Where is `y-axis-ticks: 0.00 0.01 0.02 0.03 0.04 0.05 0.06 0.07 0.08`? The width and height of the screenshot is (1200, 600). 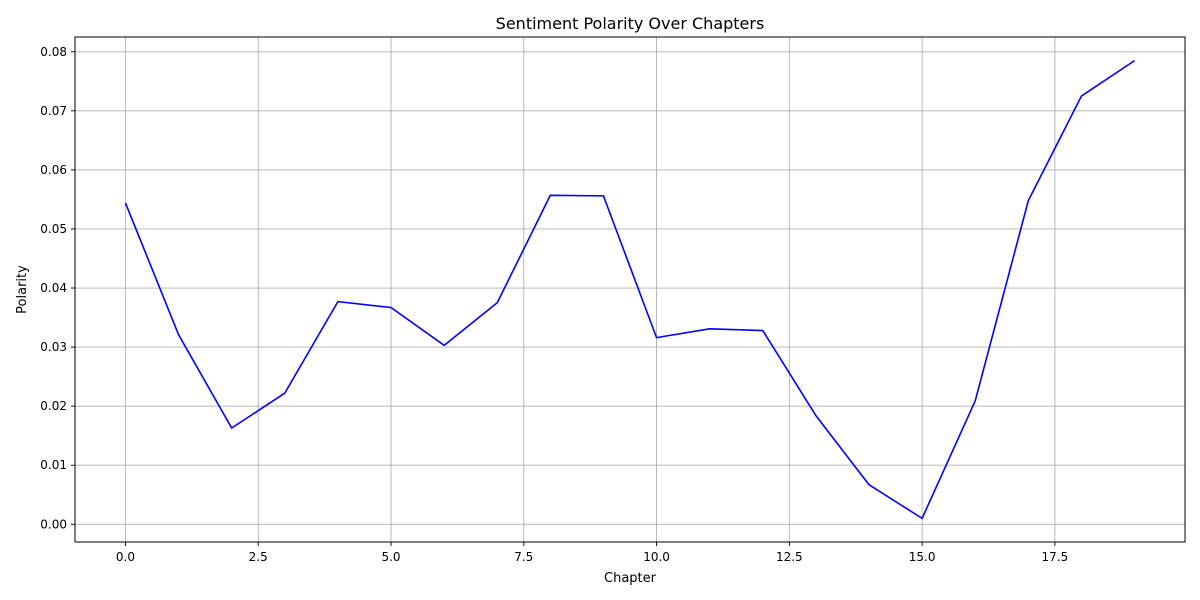
y-axis-ticks: 0.00 0.01 0.02 0.03 0.04 0.05 0.06 0.07 0.08 is located at coordinates (57, 288).